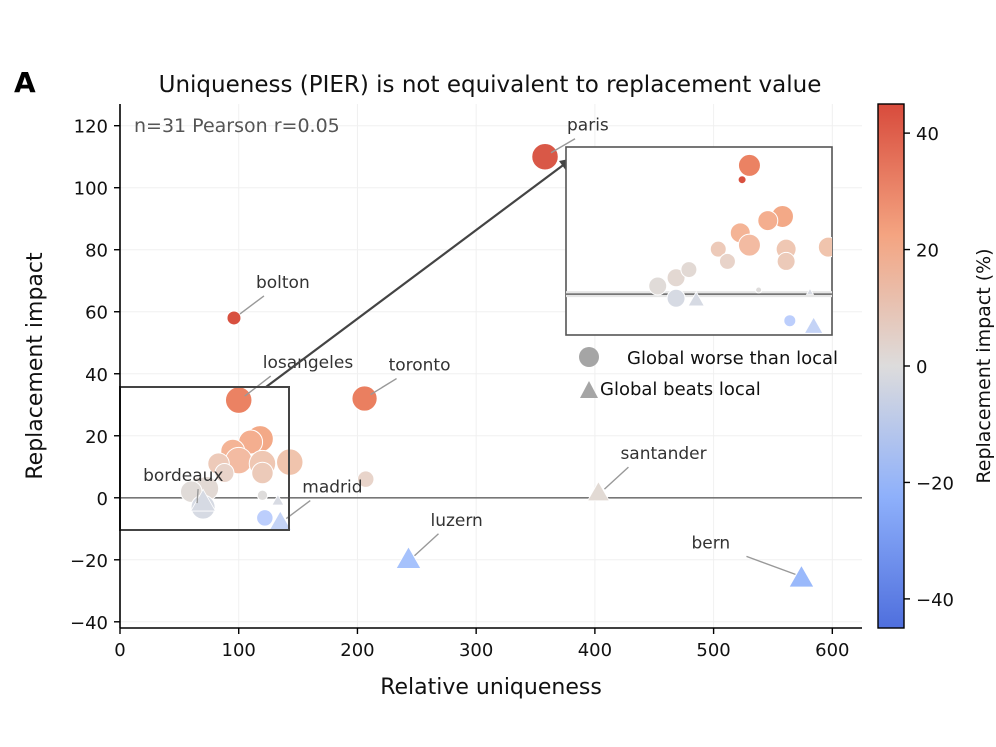  I want to click on y-tick-label: 60, so click(96, 313).